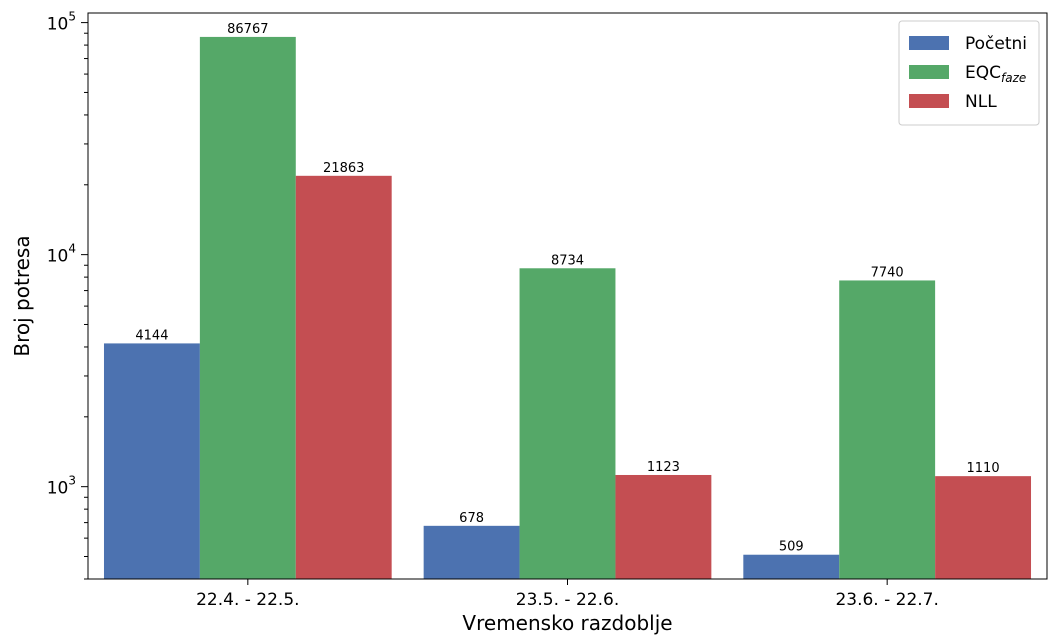 Image resolution: width=1049 pixels, height=637 pixels. Describe the element at coordinates (886, 600) in the screenshot. I see `x-tick-label-3: 23.6. - 22.7.` at that location.